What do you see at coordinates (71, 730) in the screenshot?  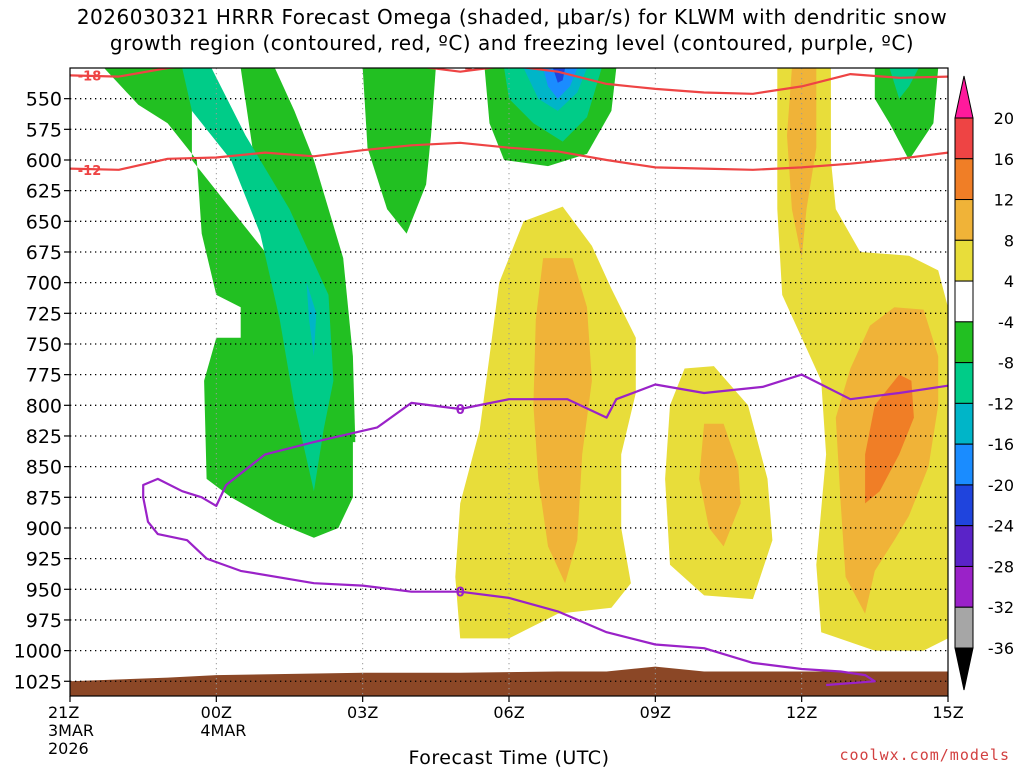 I see `x-date-label: 3MAR` at bounding box center [71, 730].